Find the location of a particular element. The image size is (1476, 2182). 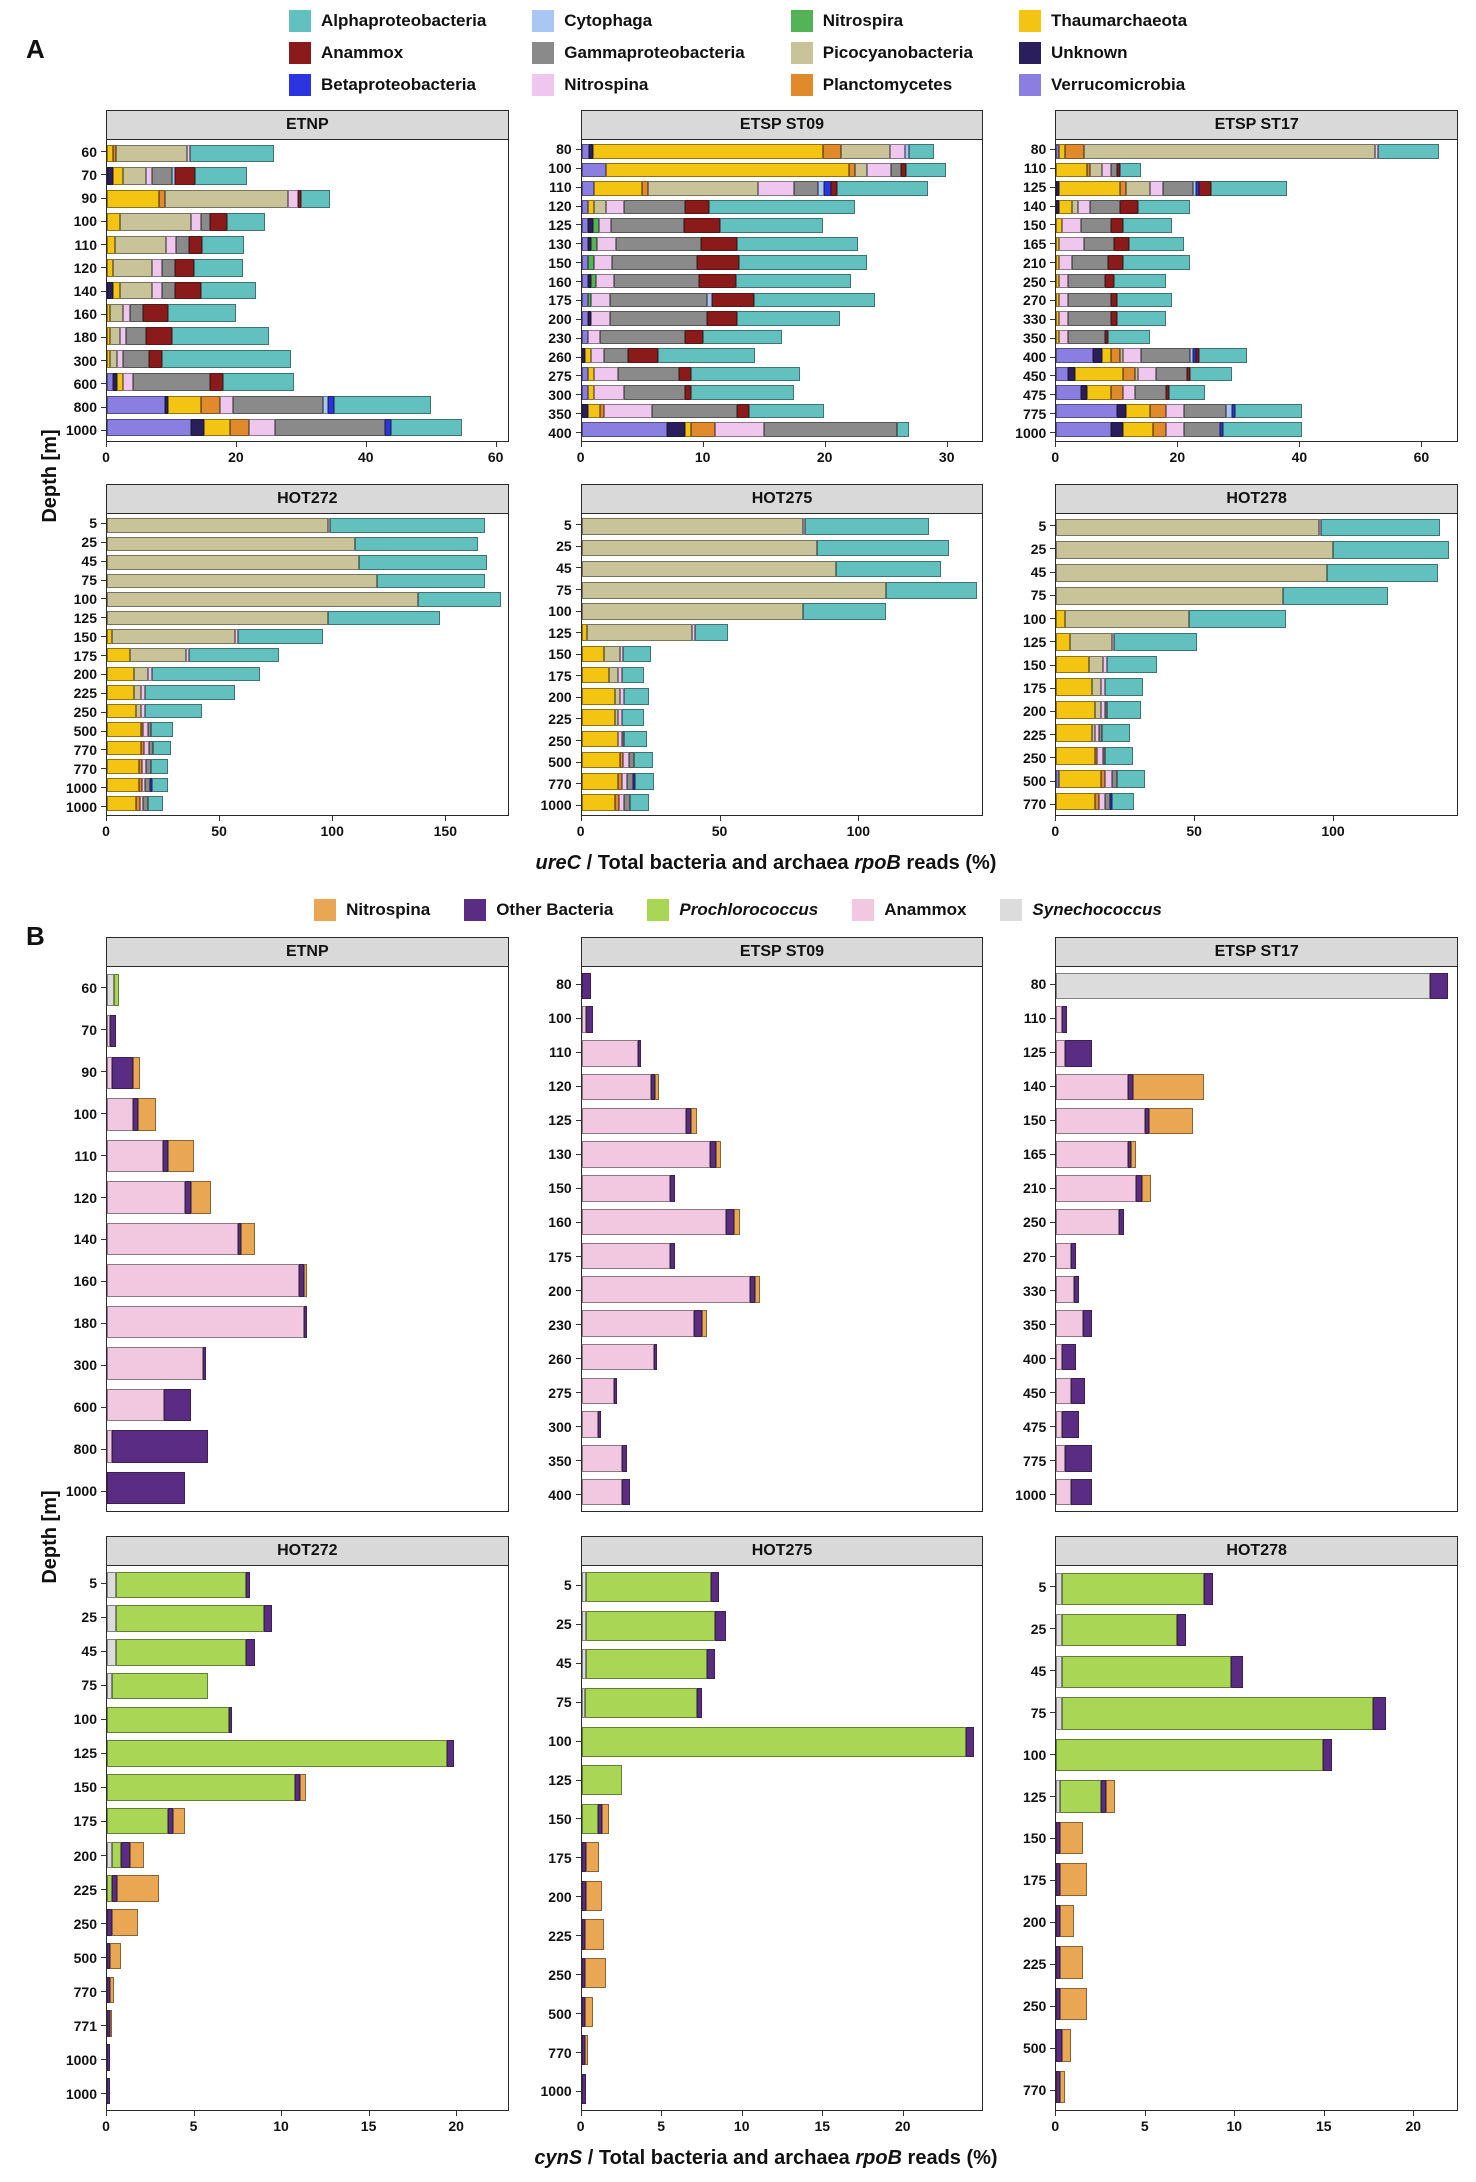

depth-label-text: 165 is located at coordinates (1034, 243).